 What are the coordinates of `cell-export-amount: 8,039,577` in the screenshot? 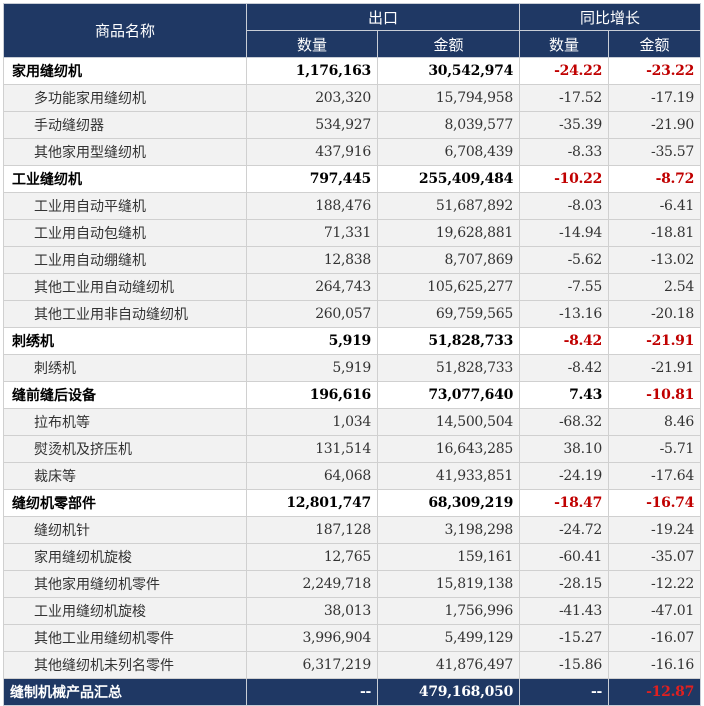 It's located at (448, 125).